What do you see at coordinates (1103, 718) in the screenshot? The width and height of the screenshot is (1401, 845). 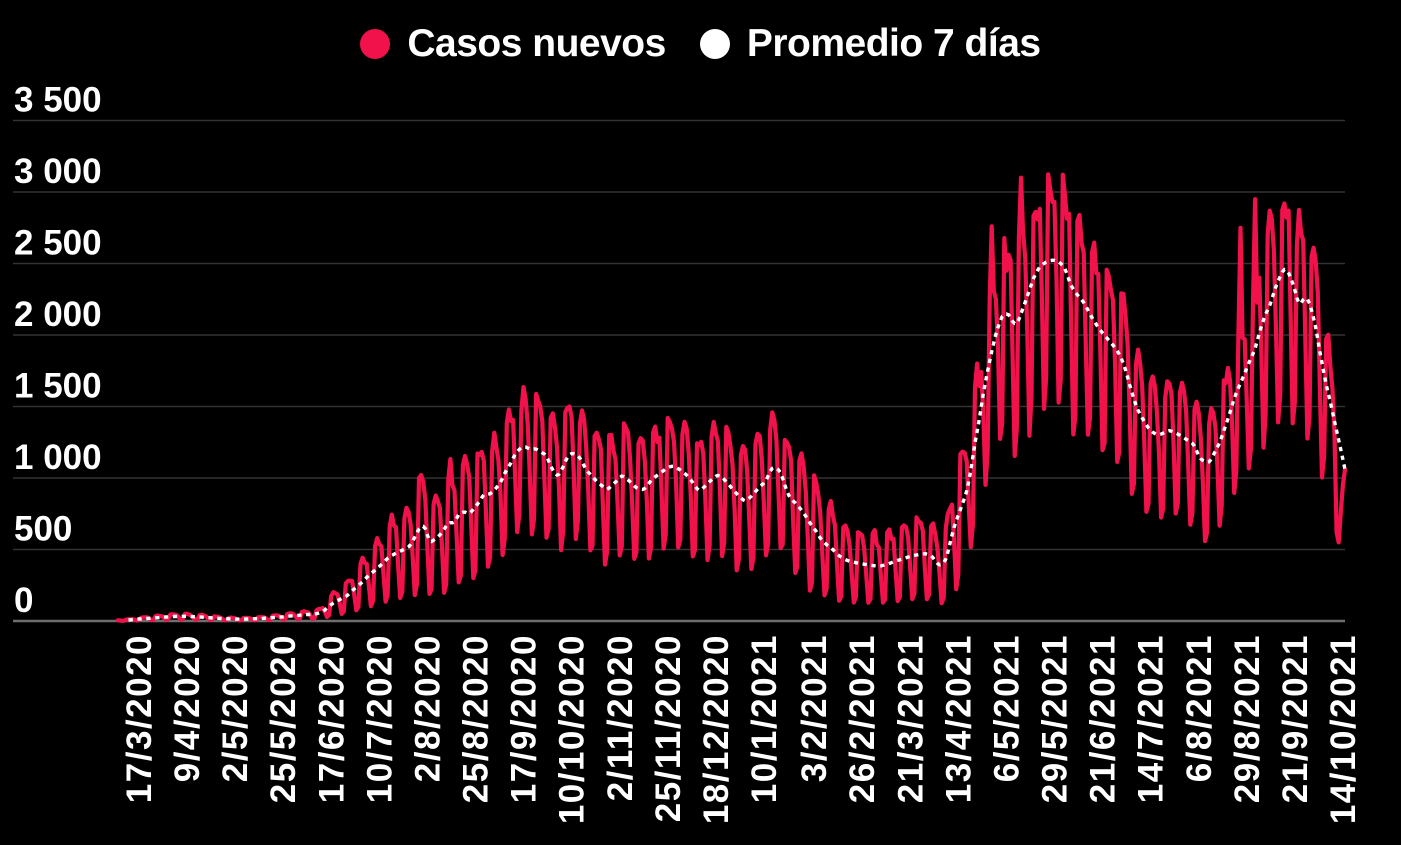 I see `x-tick-label: 21/6/2021` at bounding box center [1103, 718].